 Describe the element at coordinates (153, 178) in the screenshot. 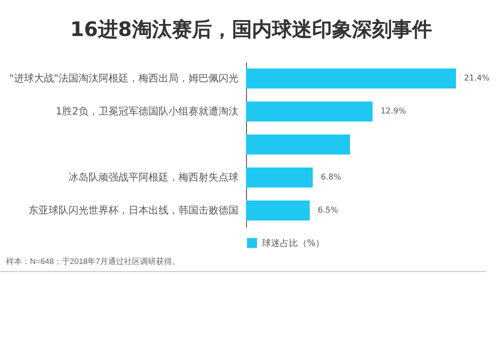

I see `y-tick-label: 冰岛队顽强战平阿根廷，梅西射失点球` at that location.